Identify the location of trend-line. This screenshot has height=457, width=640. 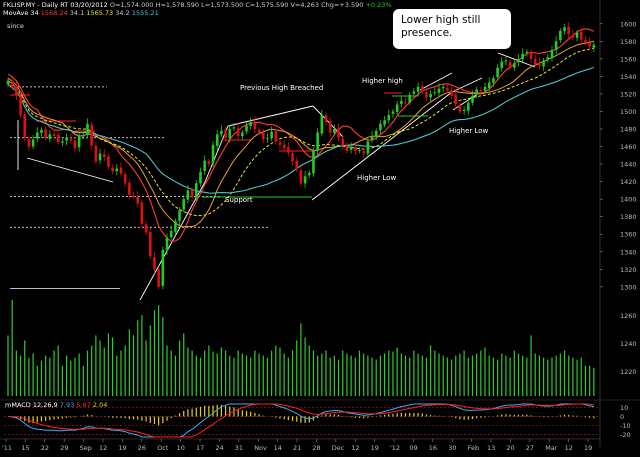
(270, 116).